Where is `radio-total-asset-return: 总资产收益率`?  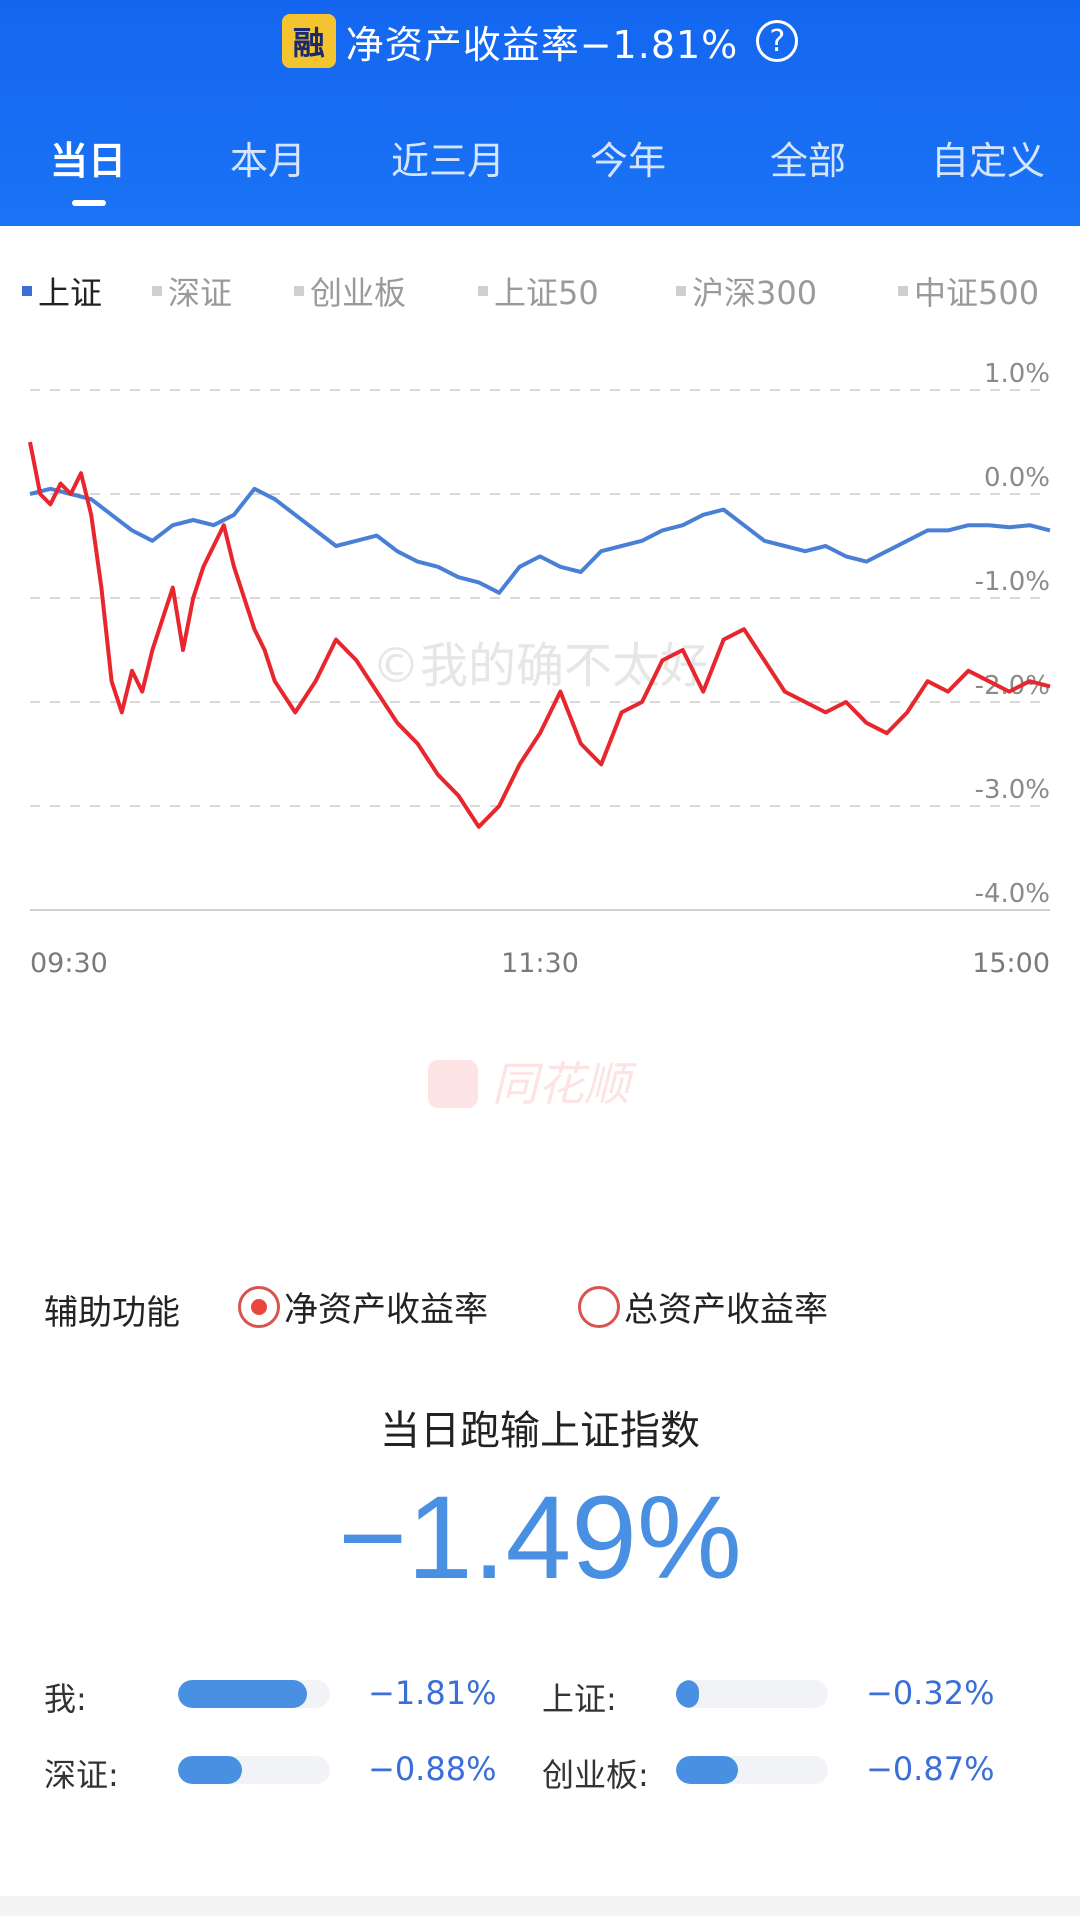 radio-total-asset-return: 总资产收益率 is located at coordinates (703, 1306).